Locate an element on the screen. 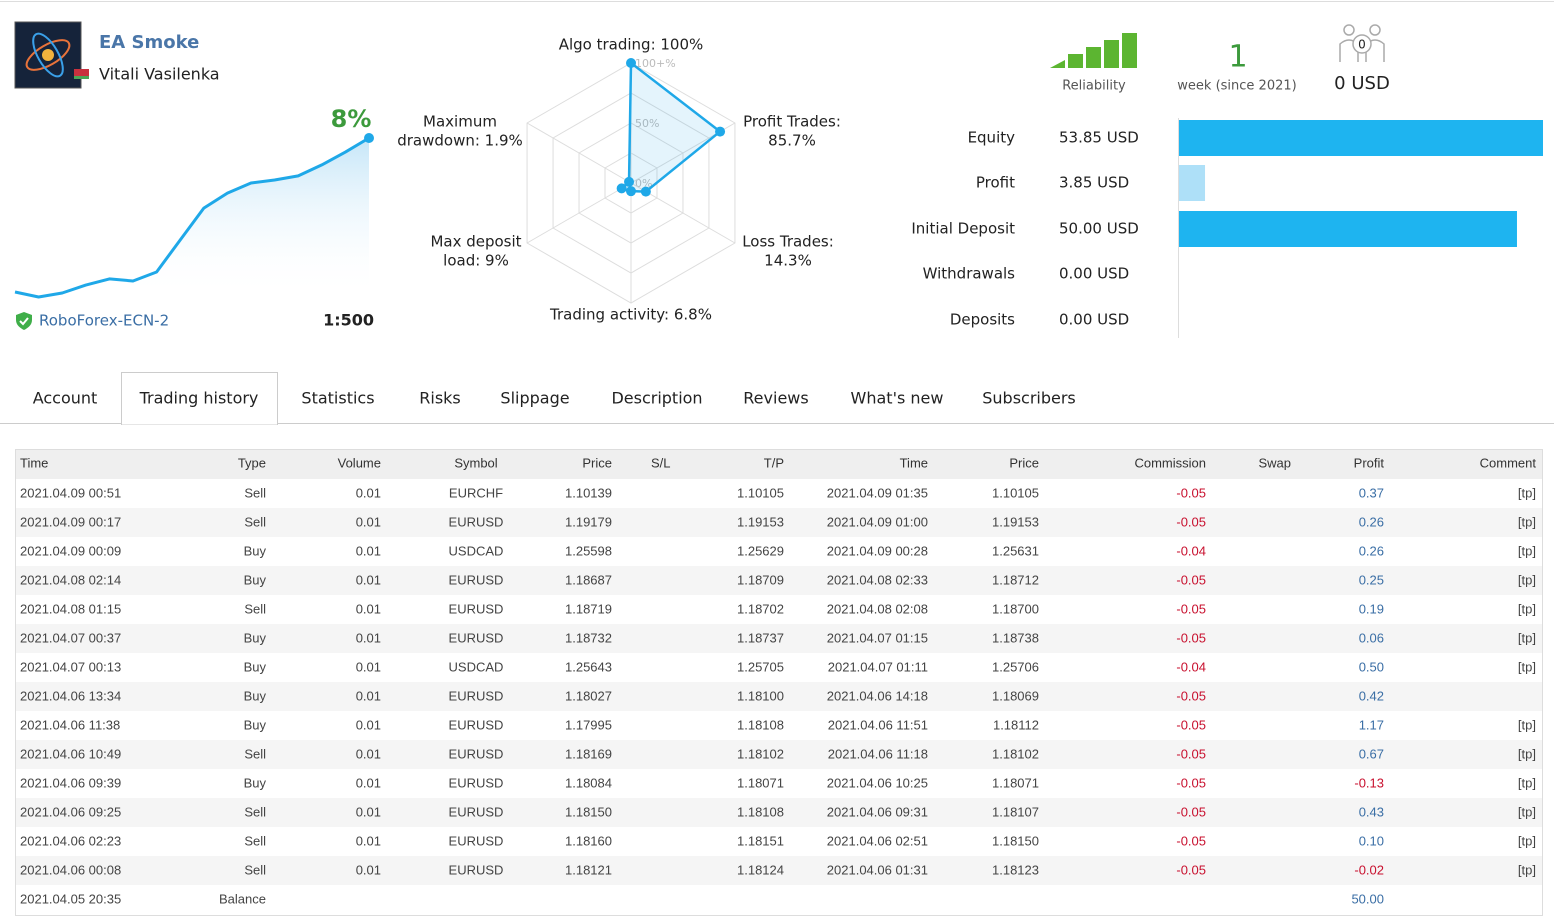 The width and height of the screenshot is (1554, 921). table-cell: 1.18737 is located at coordinates (760, 637).